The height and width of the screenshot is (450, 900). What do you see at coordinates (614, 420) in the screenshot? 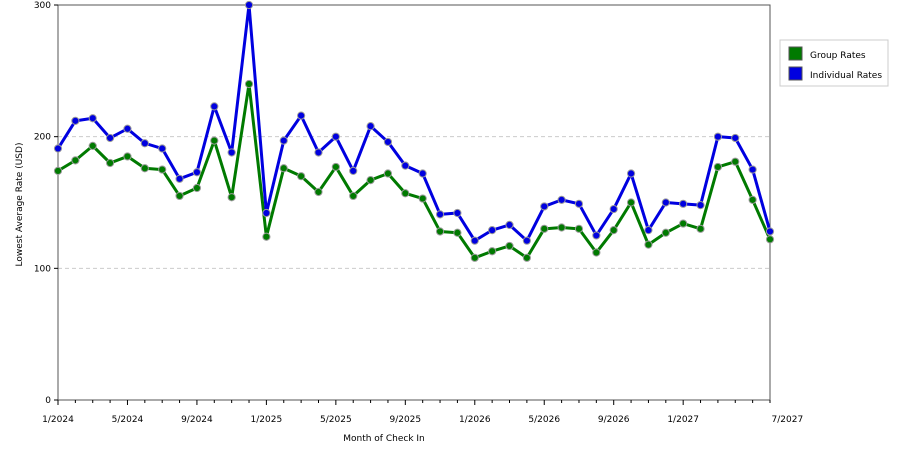
I see `x-tick-label: 9/2026` at bounding box center [614, 420].